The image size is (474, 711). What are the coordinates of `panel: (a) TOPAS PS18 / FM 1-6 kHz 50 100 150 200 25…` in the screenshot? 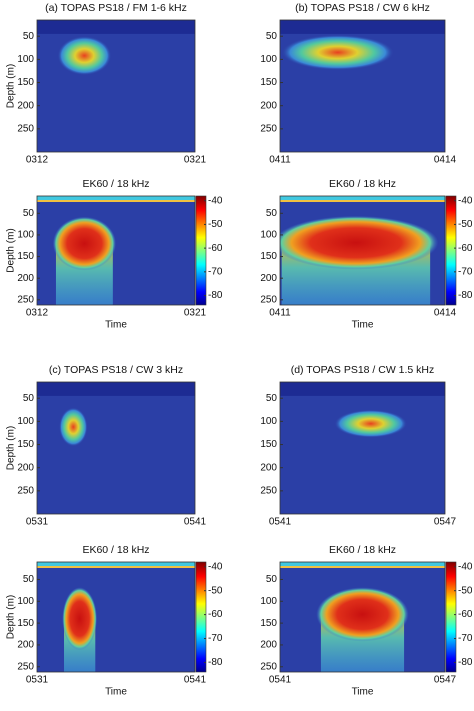 It's located at (106, 84).